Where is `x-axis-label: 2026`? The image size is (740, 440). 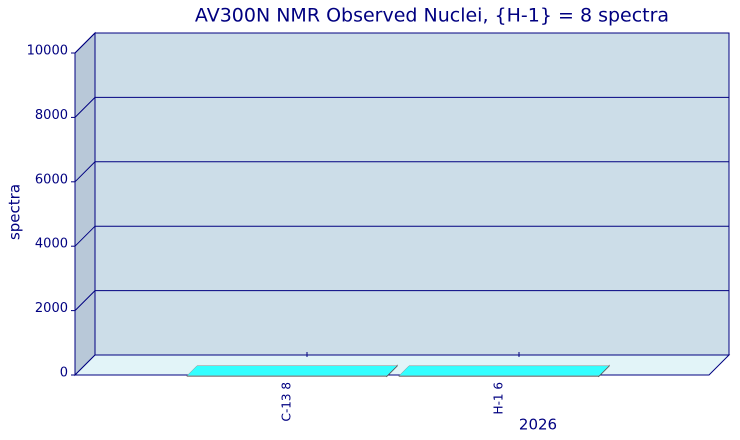 x-axis-label: 2026 is located at coordinates (538, 425).